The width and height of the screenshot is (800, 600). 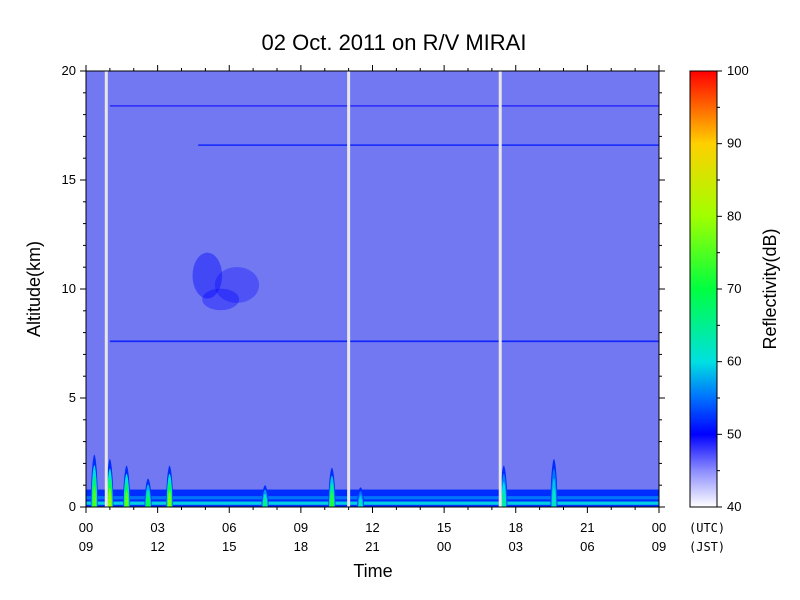 What do you see at coordinates (372, 527) in the screenshot?
I see `x-tick-label-utc: 12` at bounding box center [372, 527].